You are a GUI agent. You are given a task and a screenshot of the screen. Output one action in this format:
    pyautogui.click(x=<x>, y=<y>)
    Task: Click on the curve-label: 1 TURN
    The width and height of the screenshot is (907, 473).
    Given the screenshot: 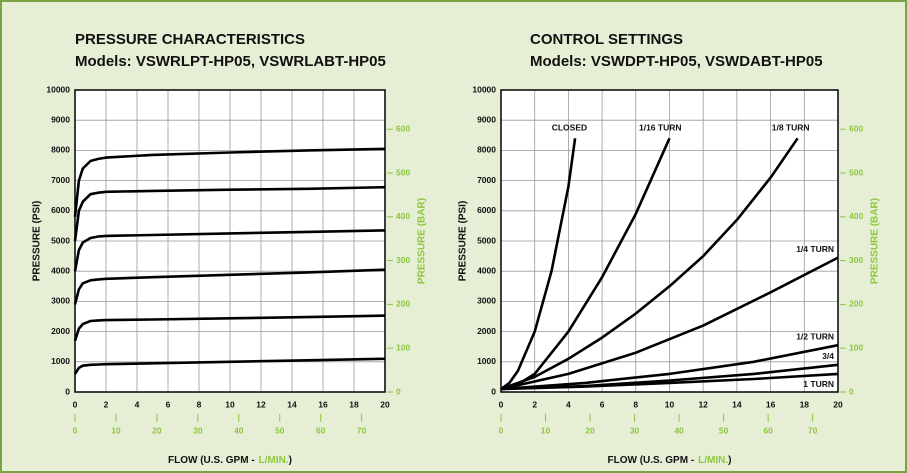 What is the action you would take?
    pyautogui.click(x=818, y=384)
    